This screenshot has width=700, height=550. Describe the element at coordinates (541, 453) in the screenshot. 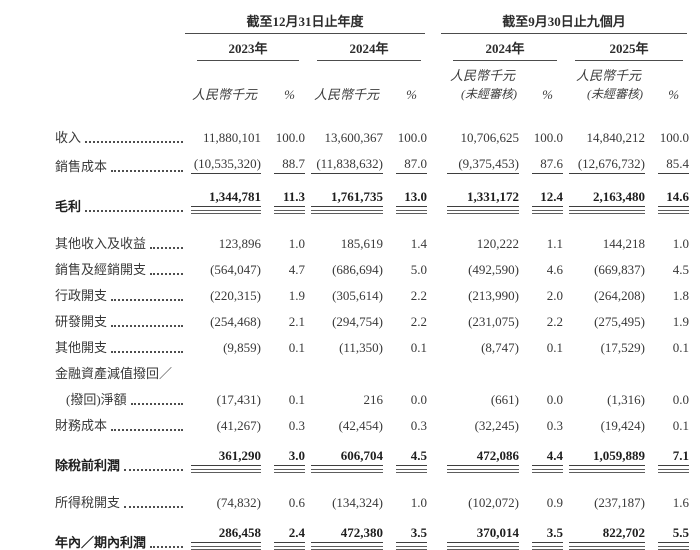

I see `percent-cell: 4.4` at that location.